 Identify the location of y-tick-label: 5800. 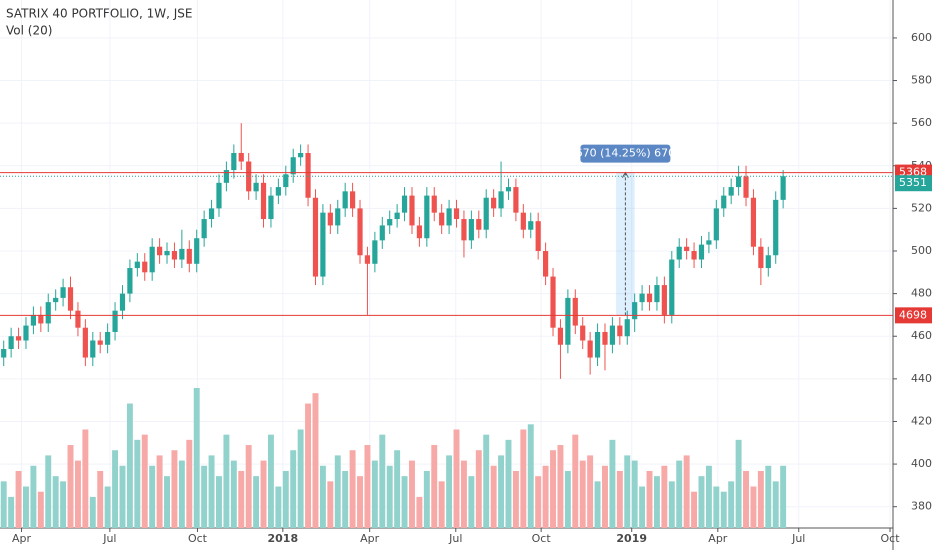
(921, 80).